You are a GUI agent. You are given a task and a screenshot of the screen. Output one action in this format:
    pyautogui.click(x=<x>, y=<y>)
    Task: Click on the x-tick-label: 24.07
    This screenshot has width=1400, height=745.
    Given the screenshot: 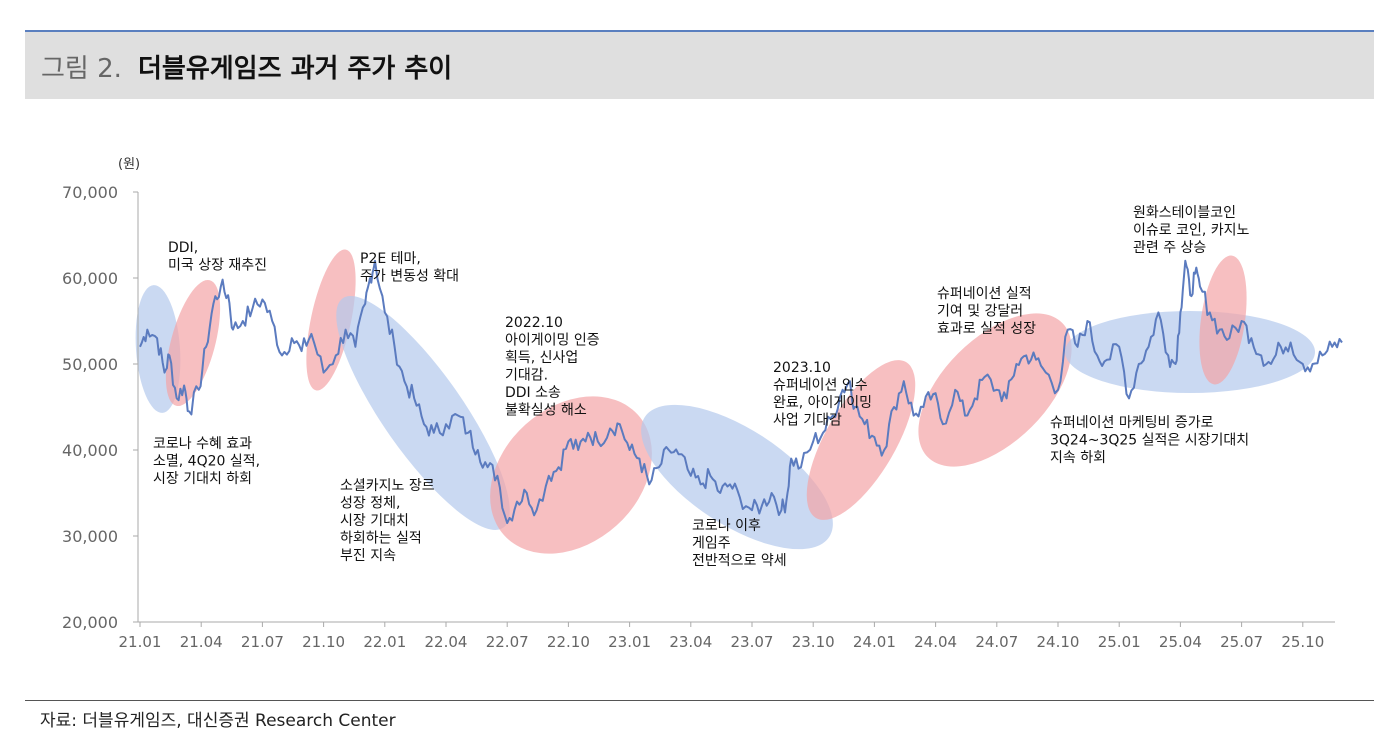 What is the action you would take?
    pyautogui.click(x=996, y=642)
    